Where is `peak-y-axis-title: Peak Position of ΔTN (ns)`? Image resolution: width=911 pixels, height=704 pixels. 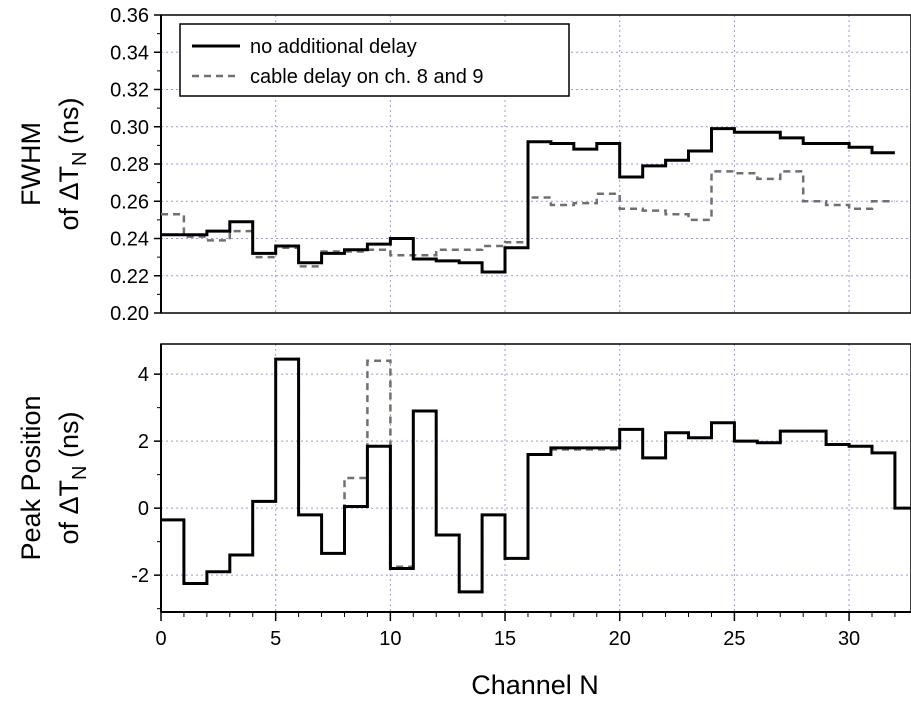
peak-y-axis-title: Peak Position of ΔTN (ns) is located at coordinates (53, 477).